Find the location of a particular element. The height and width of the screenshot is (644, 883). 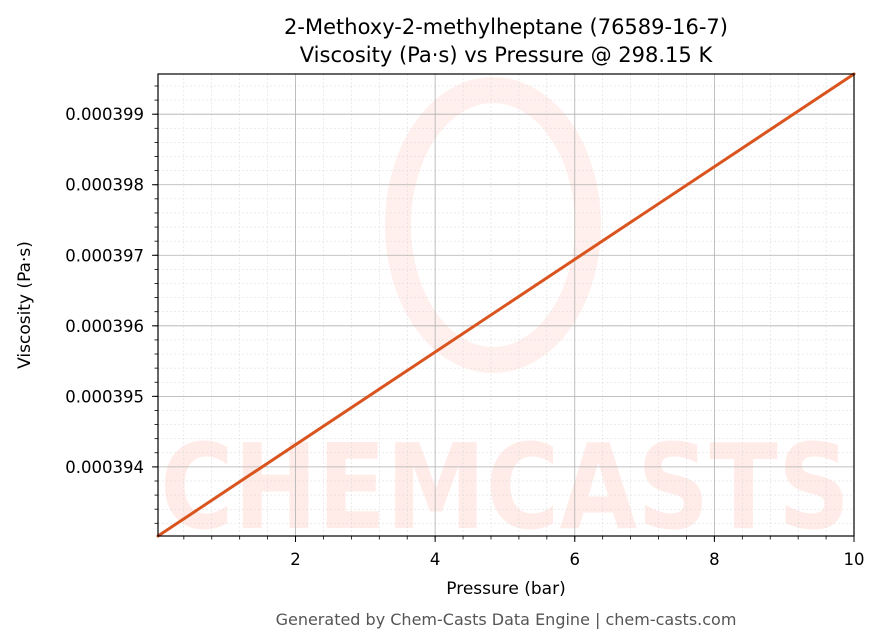

watermark-logo-ring is located at coordinates (493, 225).